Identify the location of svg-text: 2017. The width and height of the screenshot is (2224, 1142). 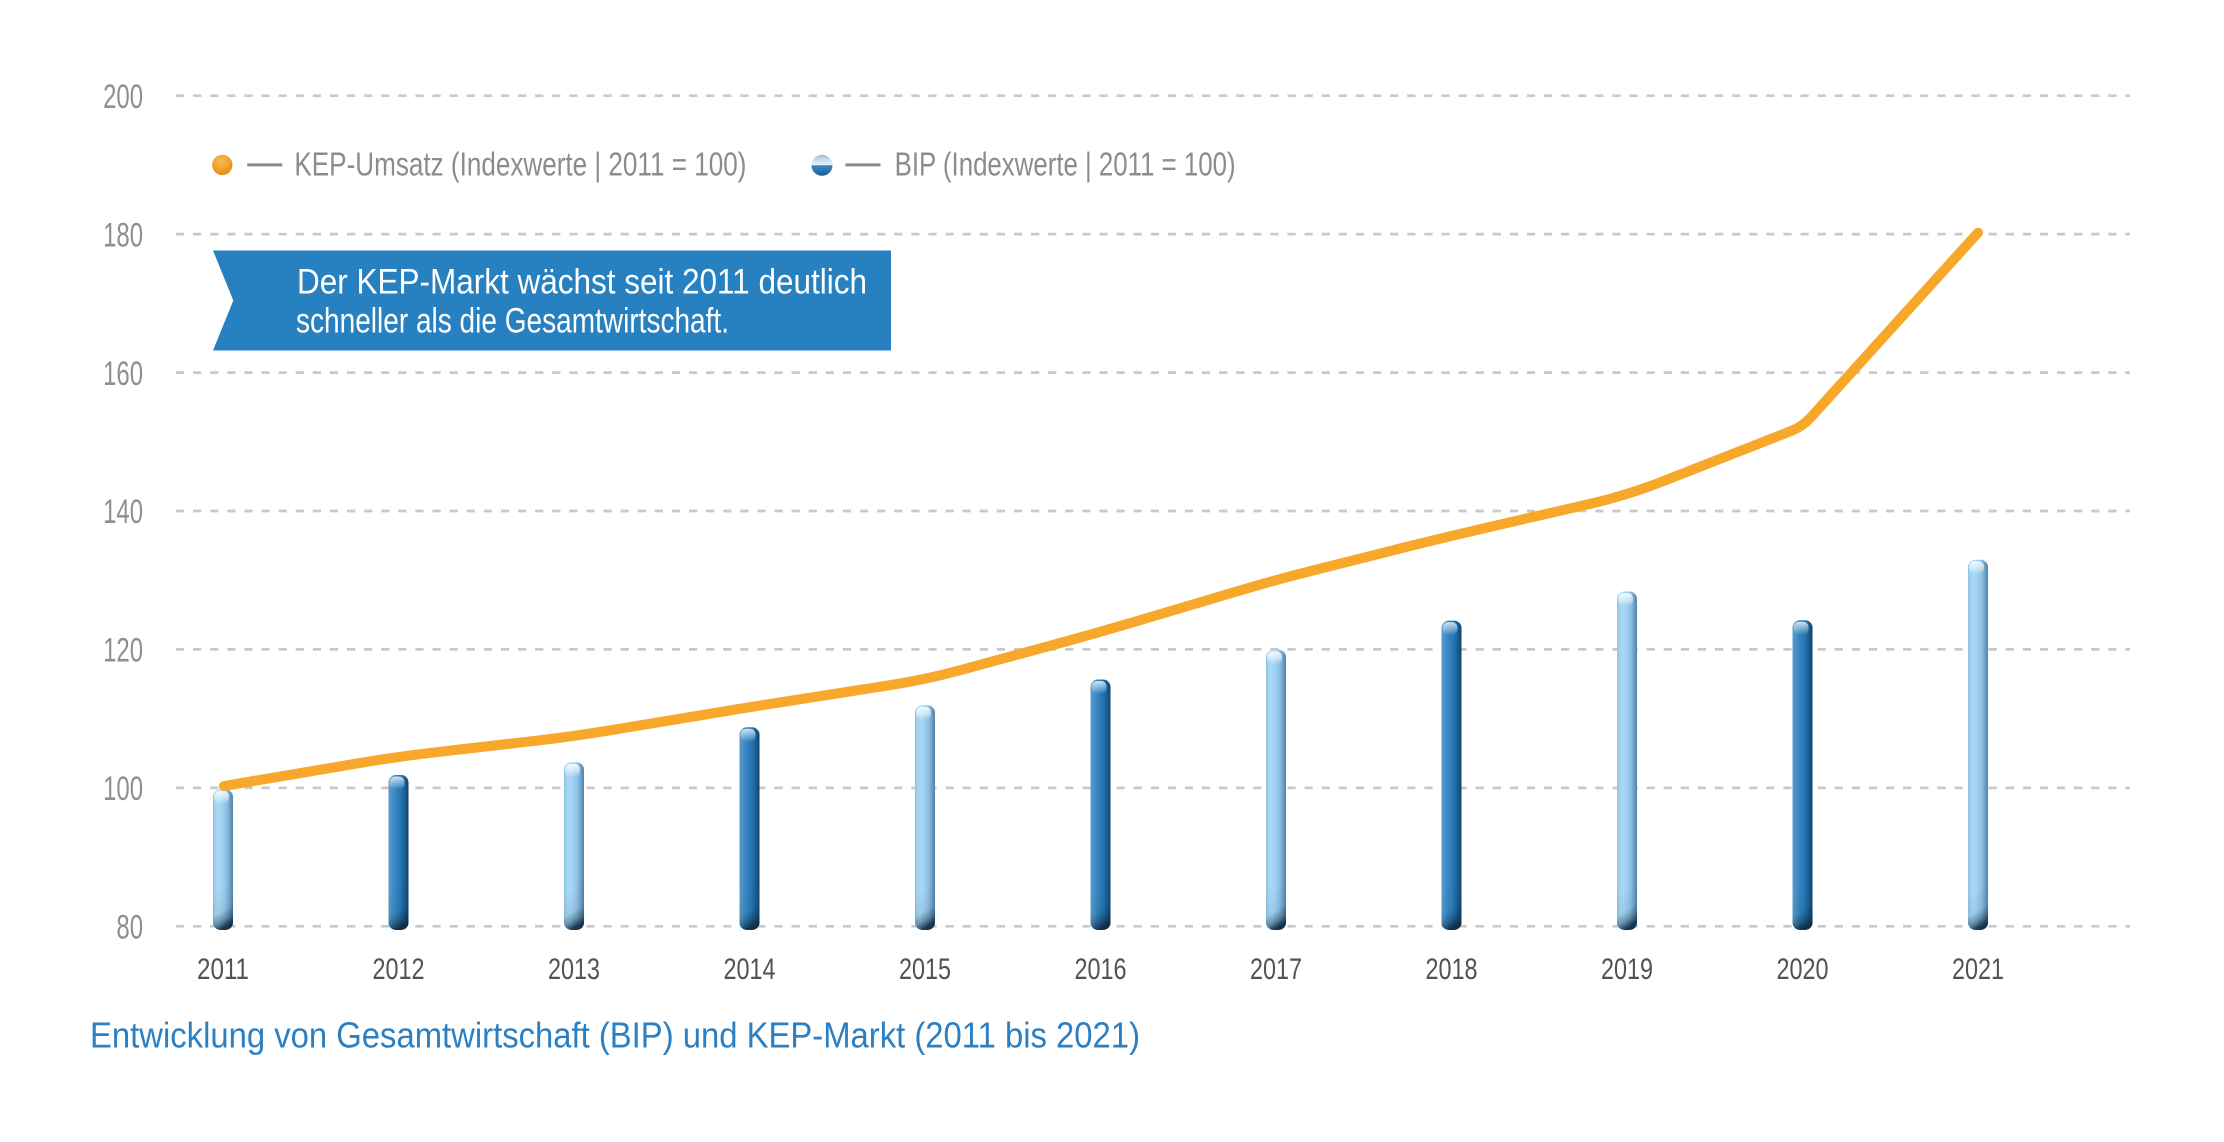
(1276, 969).